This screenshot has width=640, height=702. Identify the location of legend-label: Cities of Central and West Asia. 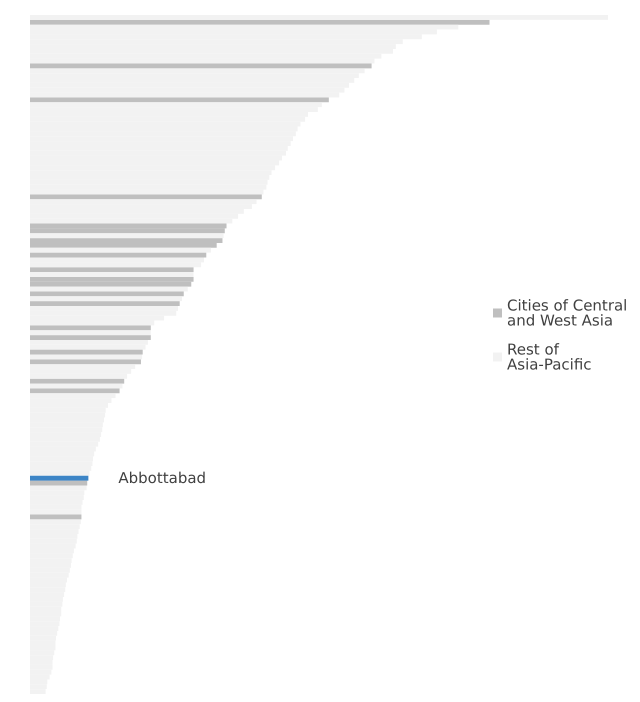
(569, 313).